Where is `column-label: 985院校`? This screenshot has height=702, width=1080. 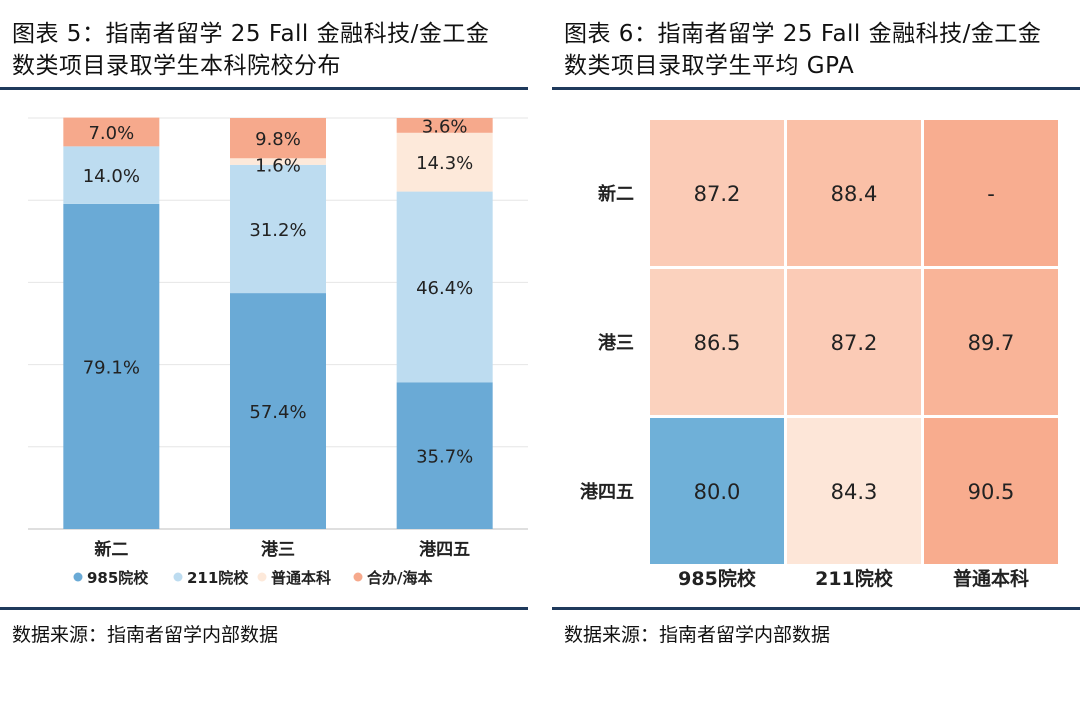
column-label: 985院校 is located at coordinates (717, 578).